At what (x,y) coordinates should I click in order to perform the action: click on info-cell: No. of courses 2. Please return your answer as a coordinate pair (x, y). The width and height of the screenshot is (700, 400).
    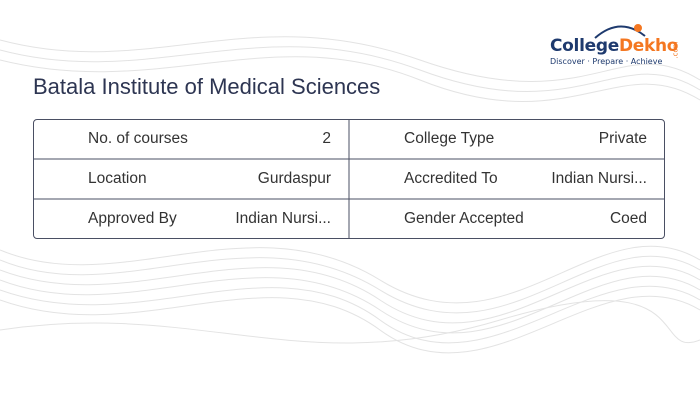
    Looking at the image, I should click on (192, 139).